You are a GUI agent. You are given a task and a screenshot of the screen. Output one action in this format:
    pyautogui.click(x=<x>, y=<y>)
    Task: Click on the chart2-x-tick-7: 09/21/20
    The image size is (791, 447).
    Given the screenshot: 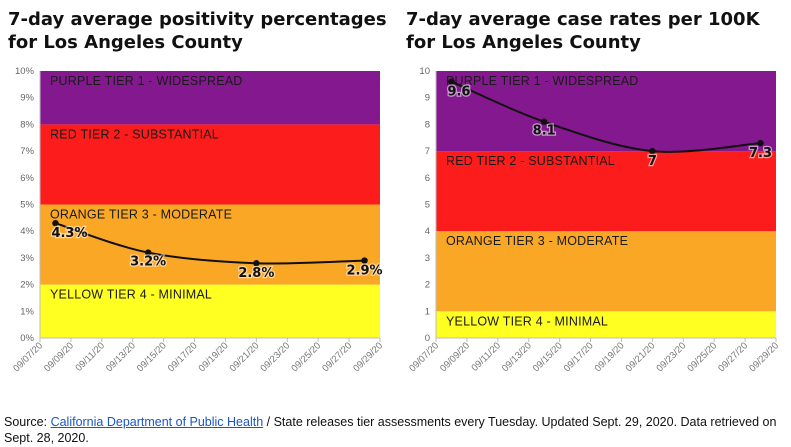 What is the action you would take?
    pyautogui.click(x=641, y=357)
    